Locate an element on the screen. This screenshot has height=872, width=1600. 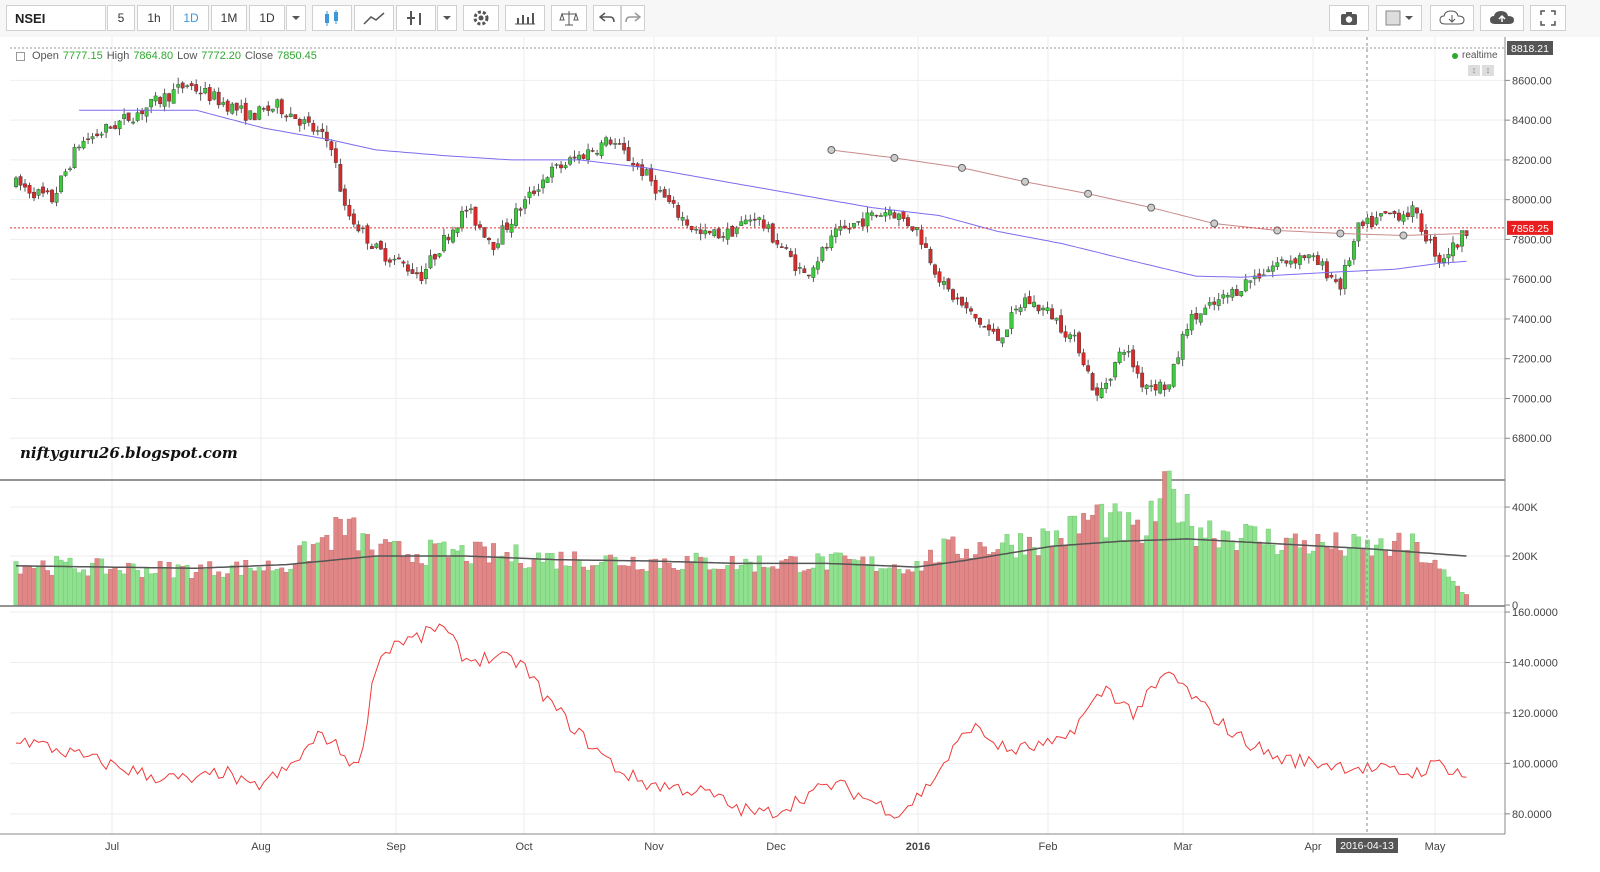
interval-custom-button: 1D is located at coordinates (267, 18).